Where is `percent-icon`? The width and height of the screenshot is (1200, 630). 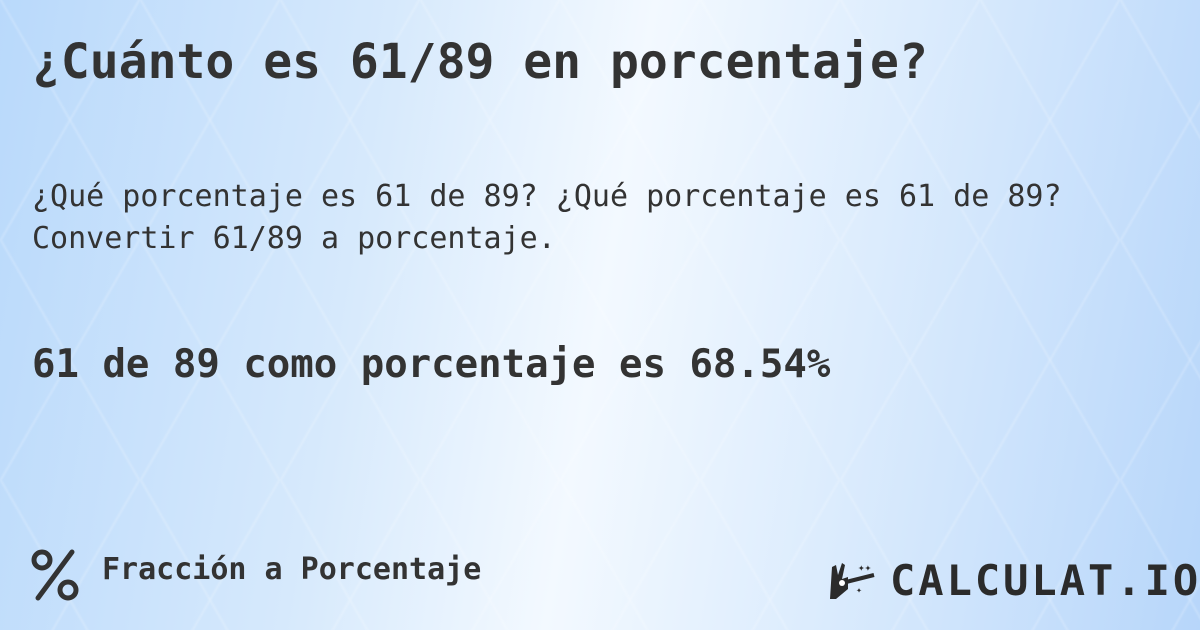 percent-icon is located at coordinates (55, 575).